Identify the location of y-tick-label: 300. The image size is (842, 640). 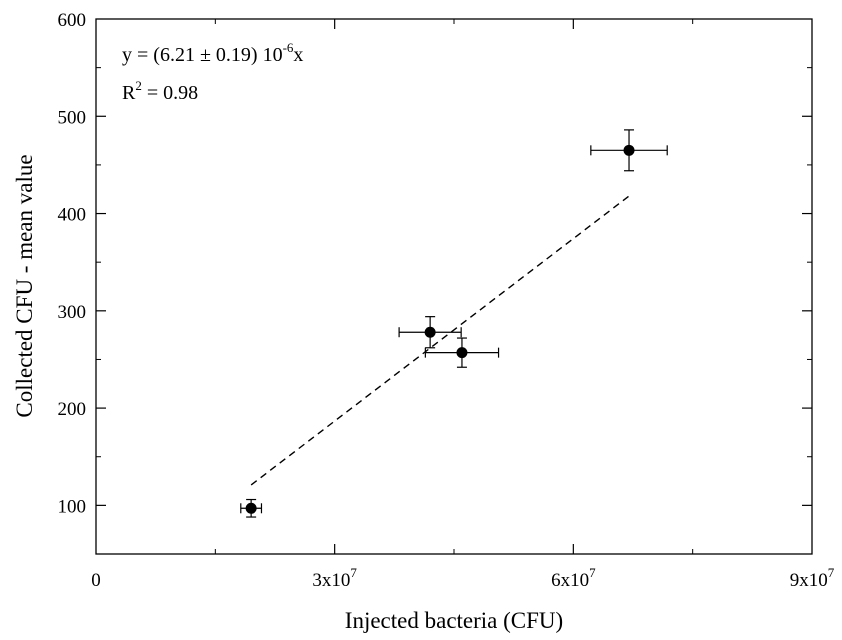
(72, 312).